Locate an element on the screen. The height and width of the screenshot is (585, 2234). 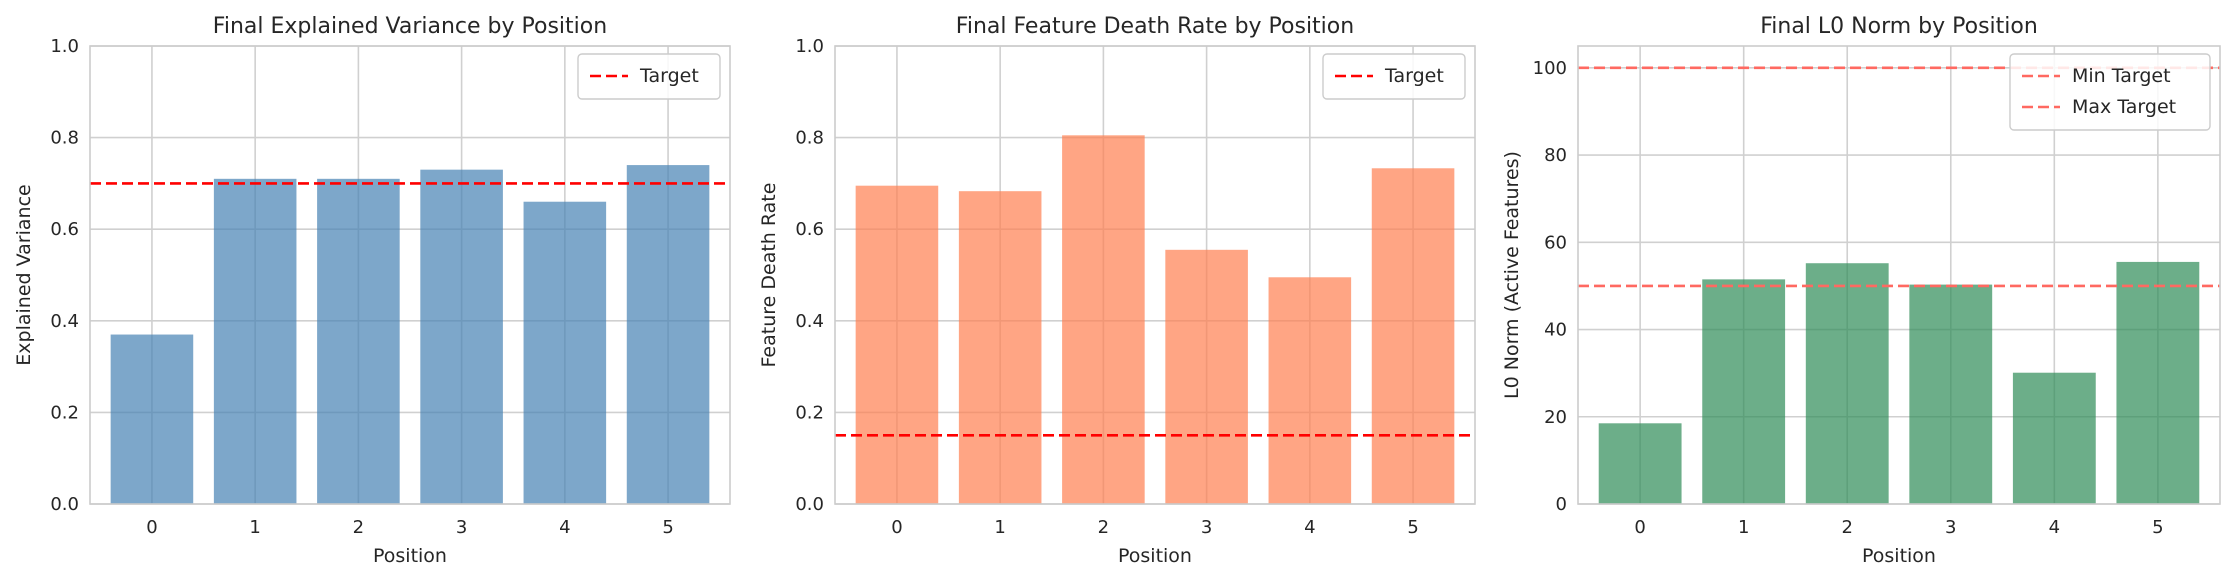
y-tick-label: 80 is located at coordinates (1555, 155).